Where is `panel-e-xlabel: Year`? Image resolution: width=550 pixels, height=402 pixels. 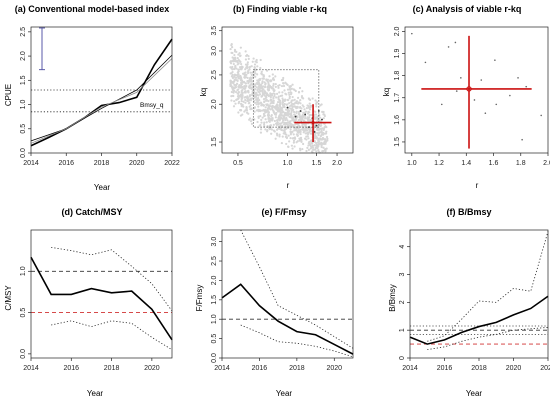 panel-e-xlabel: Year is located at coordinates (284, 393).